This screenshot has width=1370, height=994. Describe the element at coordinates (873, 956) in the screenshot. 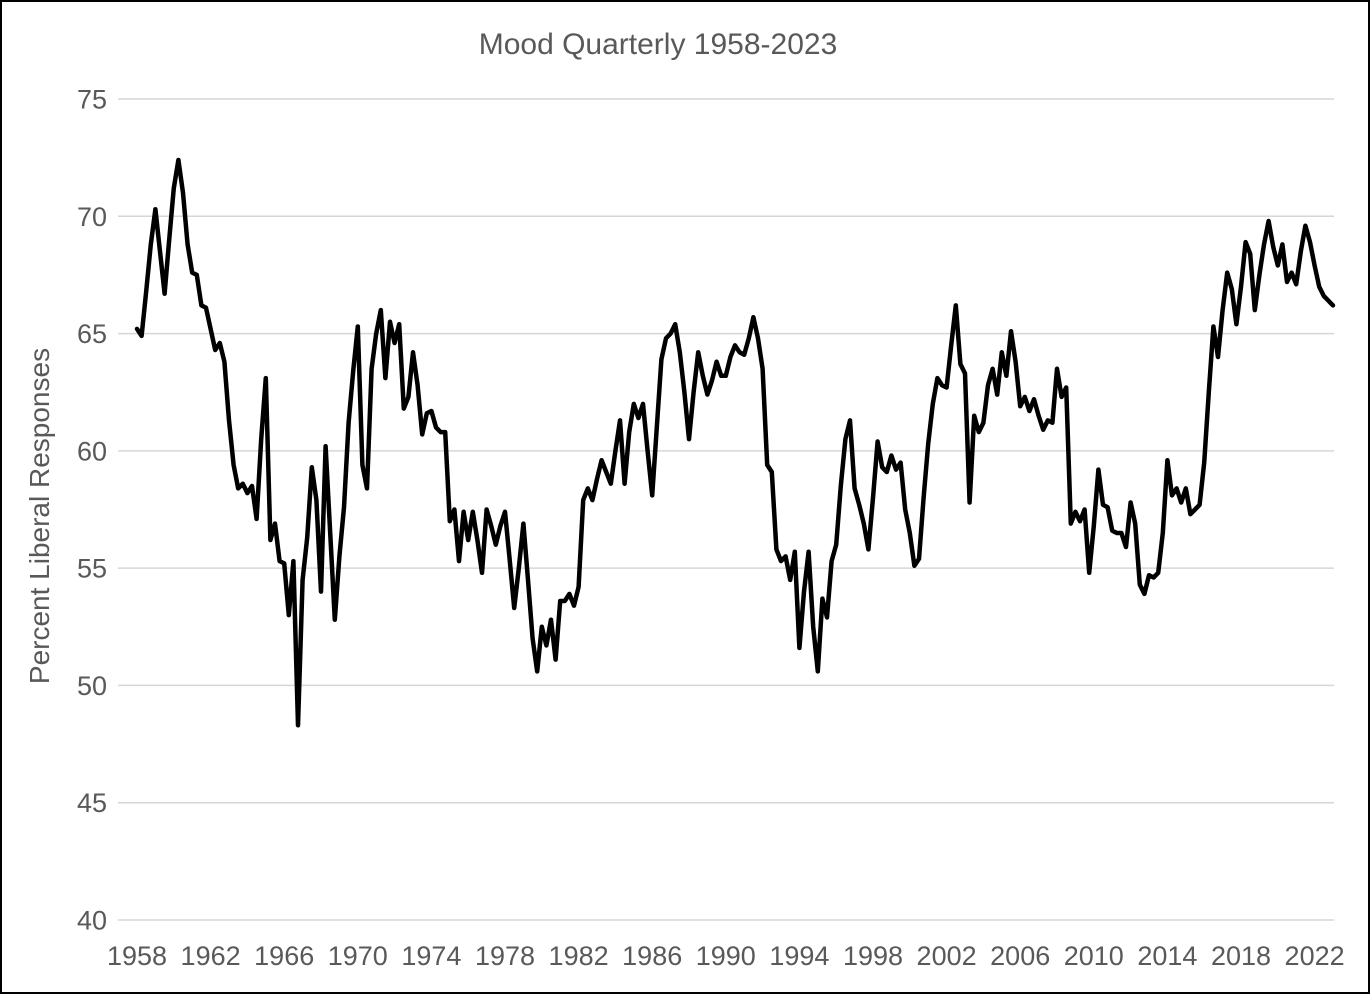

I see `x-tick-label: 1998` at that location.